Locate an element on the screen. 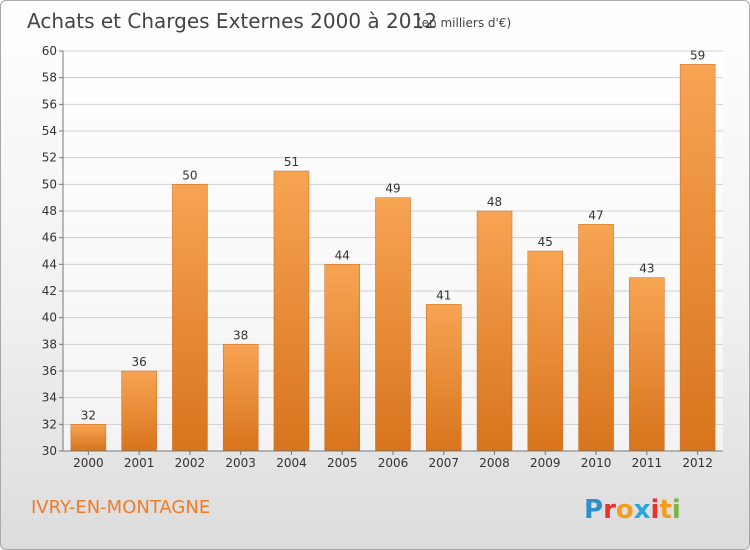 This screenshot has width=750, height=550. x-tick-label: 2003 is located at coordinates (240, 463).